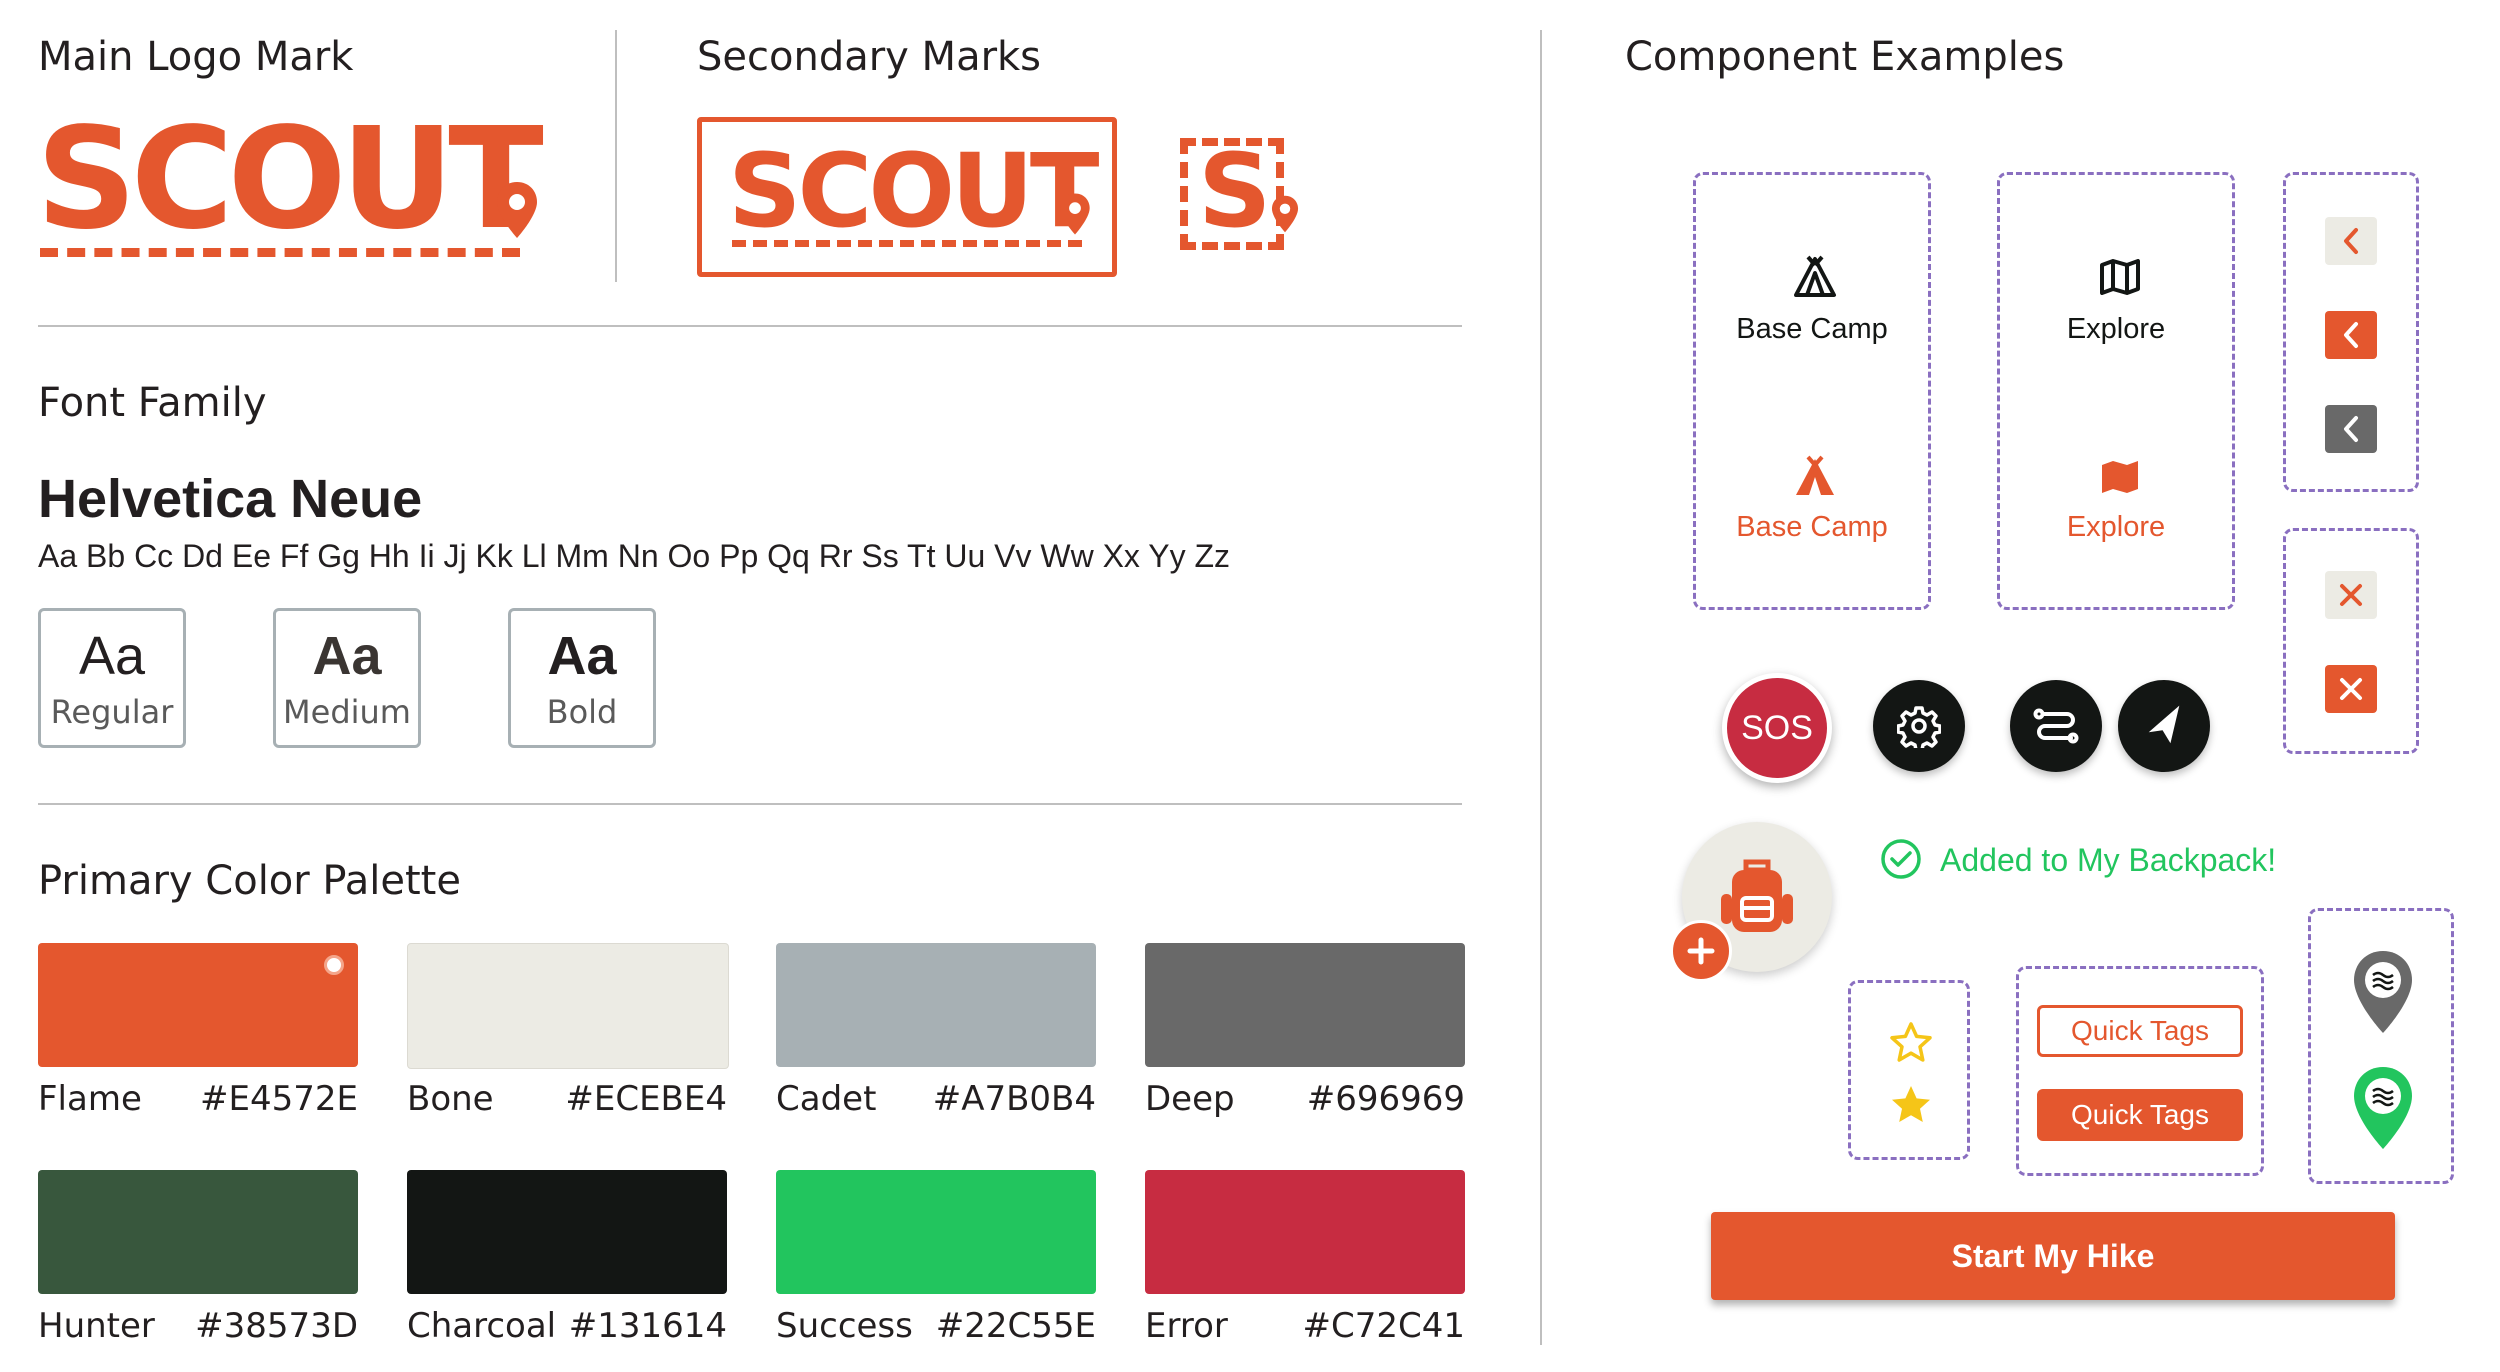 The height and width of the screenshot is (1372, 2500). What do you see at coordinates (450, 1099) in the screenshot?
I see `color-name: Bone` at bounding box center [450, 1099].